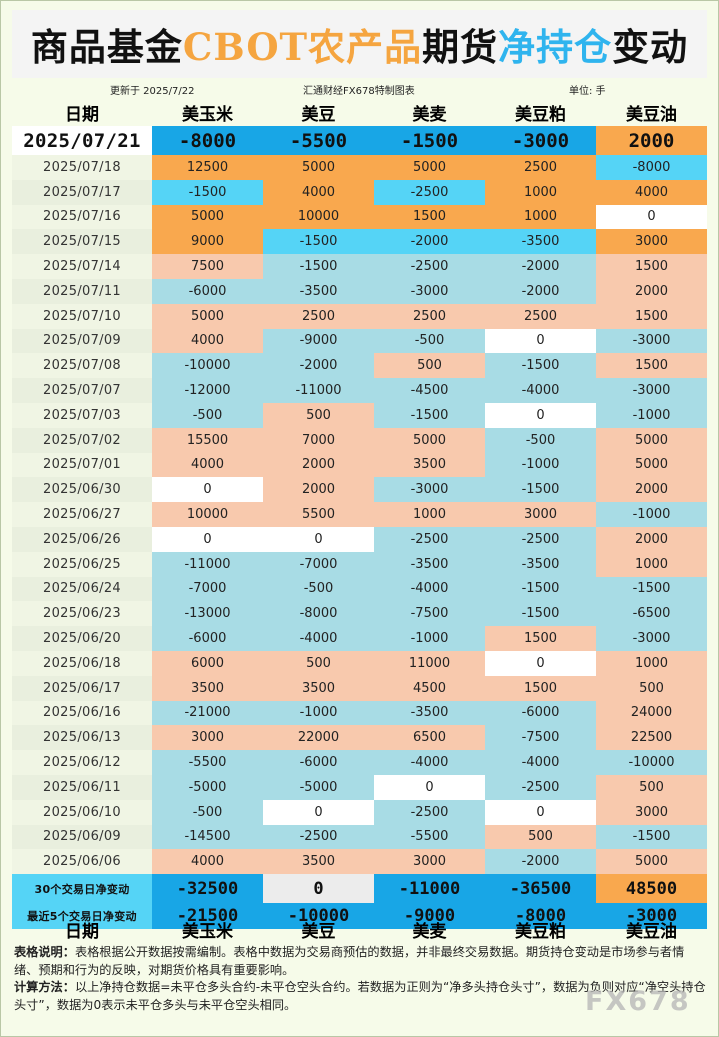  Describe the element at coordinates (207, 837) in the screenshot. I see `row-value: -14500` at that location.